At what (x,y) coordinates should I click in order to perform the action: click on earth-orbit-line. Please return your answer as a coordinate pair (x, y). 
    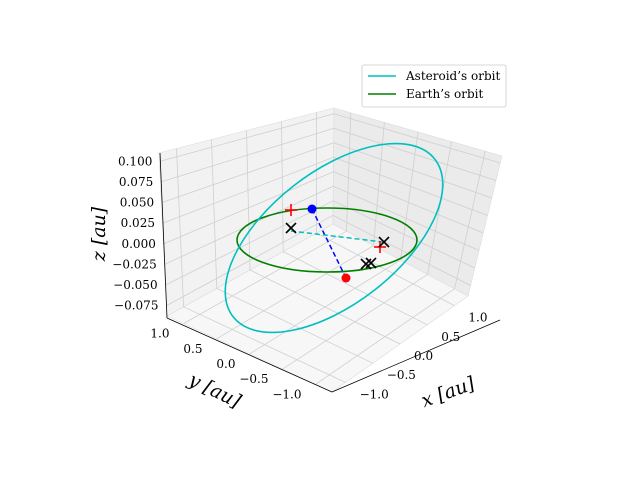
    Looking at the image, I should click on (327, 240).